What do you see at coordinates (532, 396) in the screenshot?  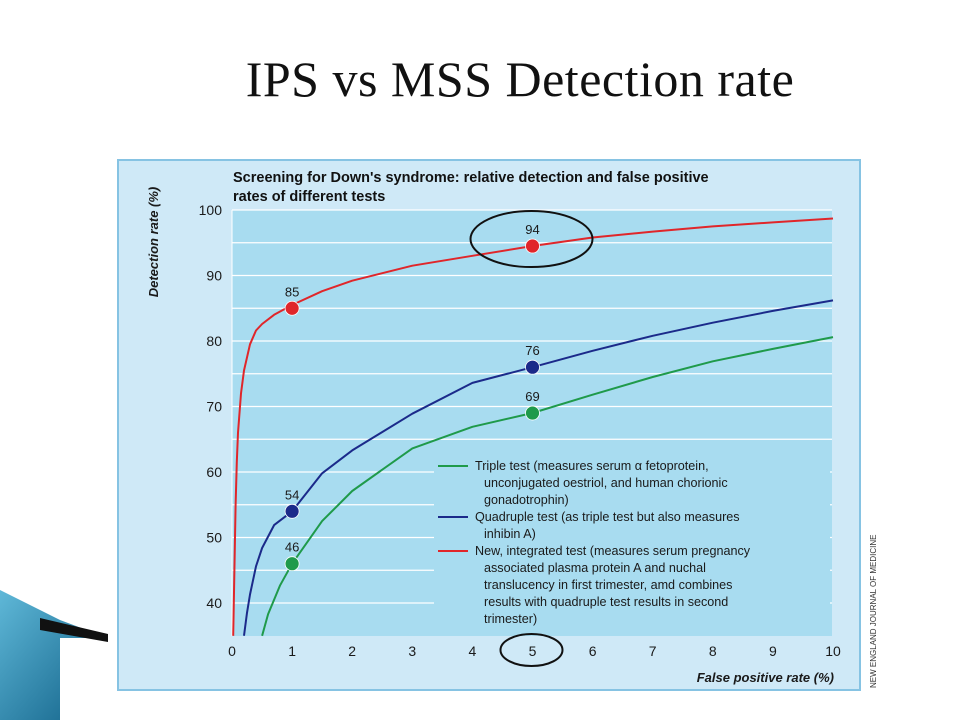 I see `data-label: 69` at bounding box center [532, 396].